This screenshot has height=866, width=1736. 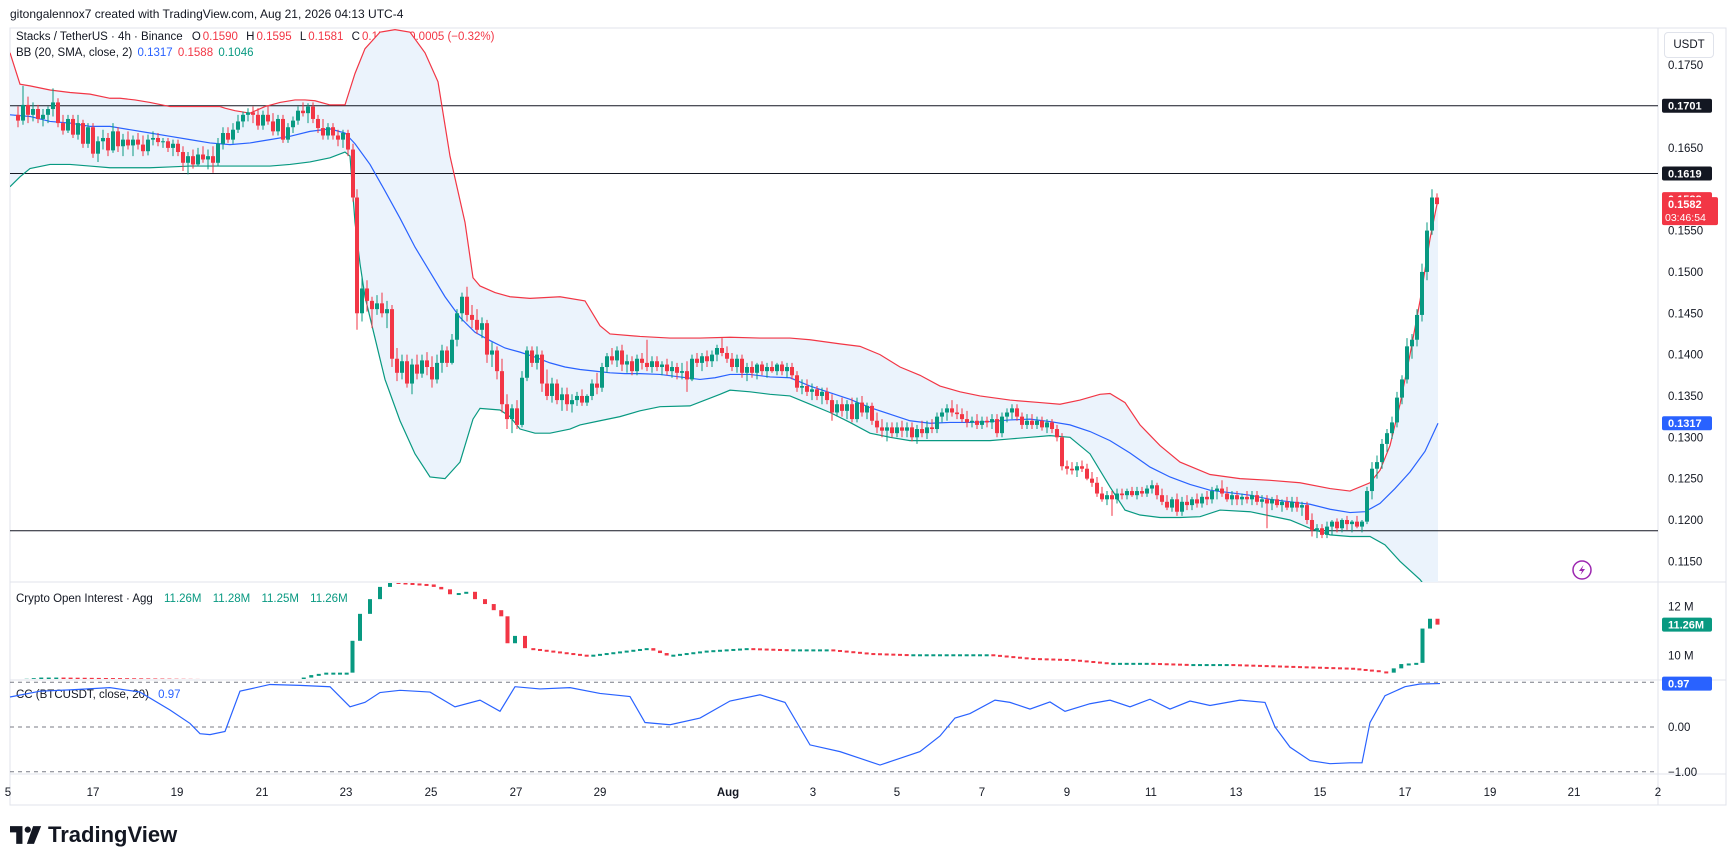 I want to click on price-label-level-top: 0.1701, so click(x=1685, y=107).